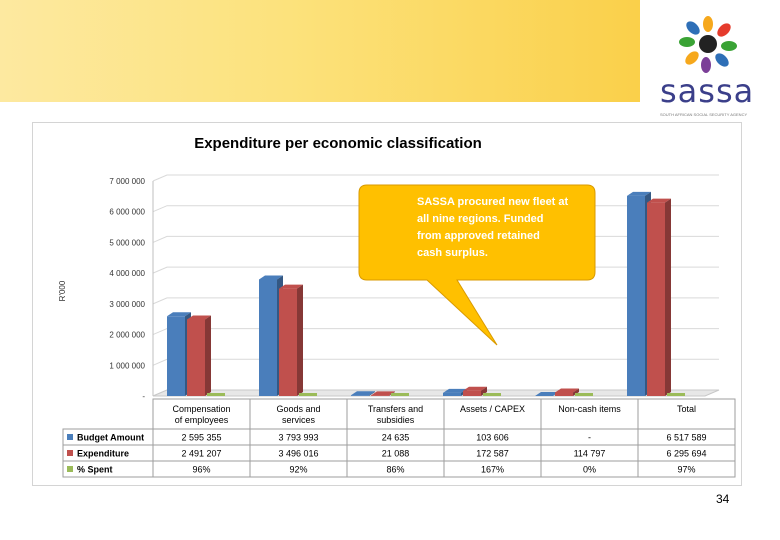 Image resolution: width=780 pixels, height=540 pixels. I want to click on table-cell-value: 3 496 016, so click(298, 454).